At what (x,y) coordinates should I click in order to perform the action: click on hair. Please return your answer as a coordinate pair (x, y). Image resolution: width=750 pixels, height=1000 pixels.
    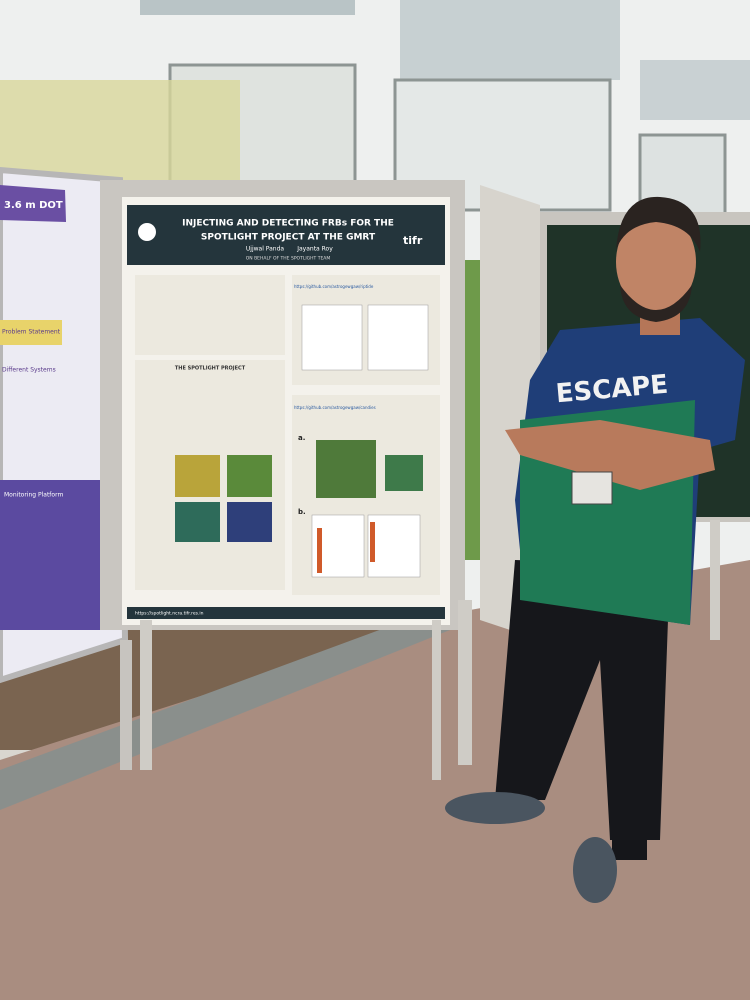
    Looking at the image, I should click on (658, 224).